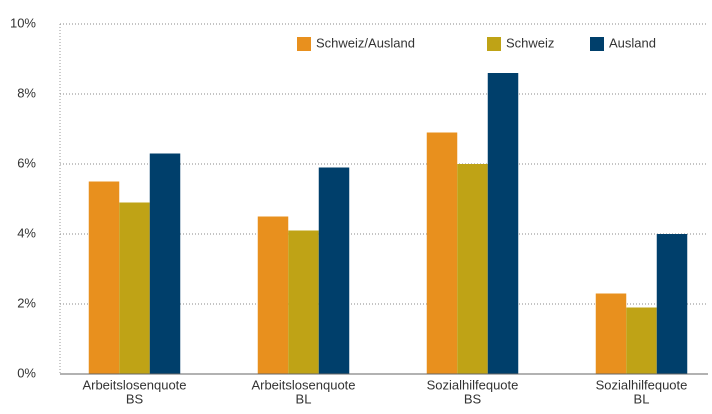 Image resolution: width=712 pixels, height=414 pixels. I want to click on y-tick-label: 6%, so click(26, 162).